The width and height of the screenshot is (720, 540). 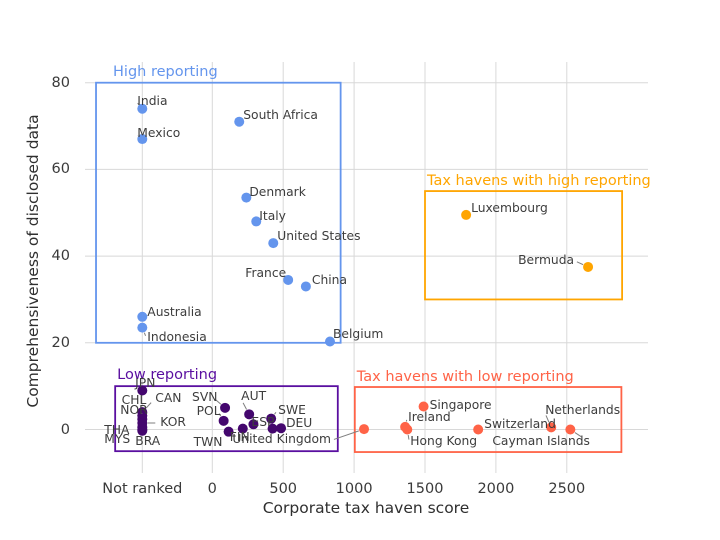 I want to click on y-axis-title: Comprehensiveness of disclosed data, so click(x=33, y=261).